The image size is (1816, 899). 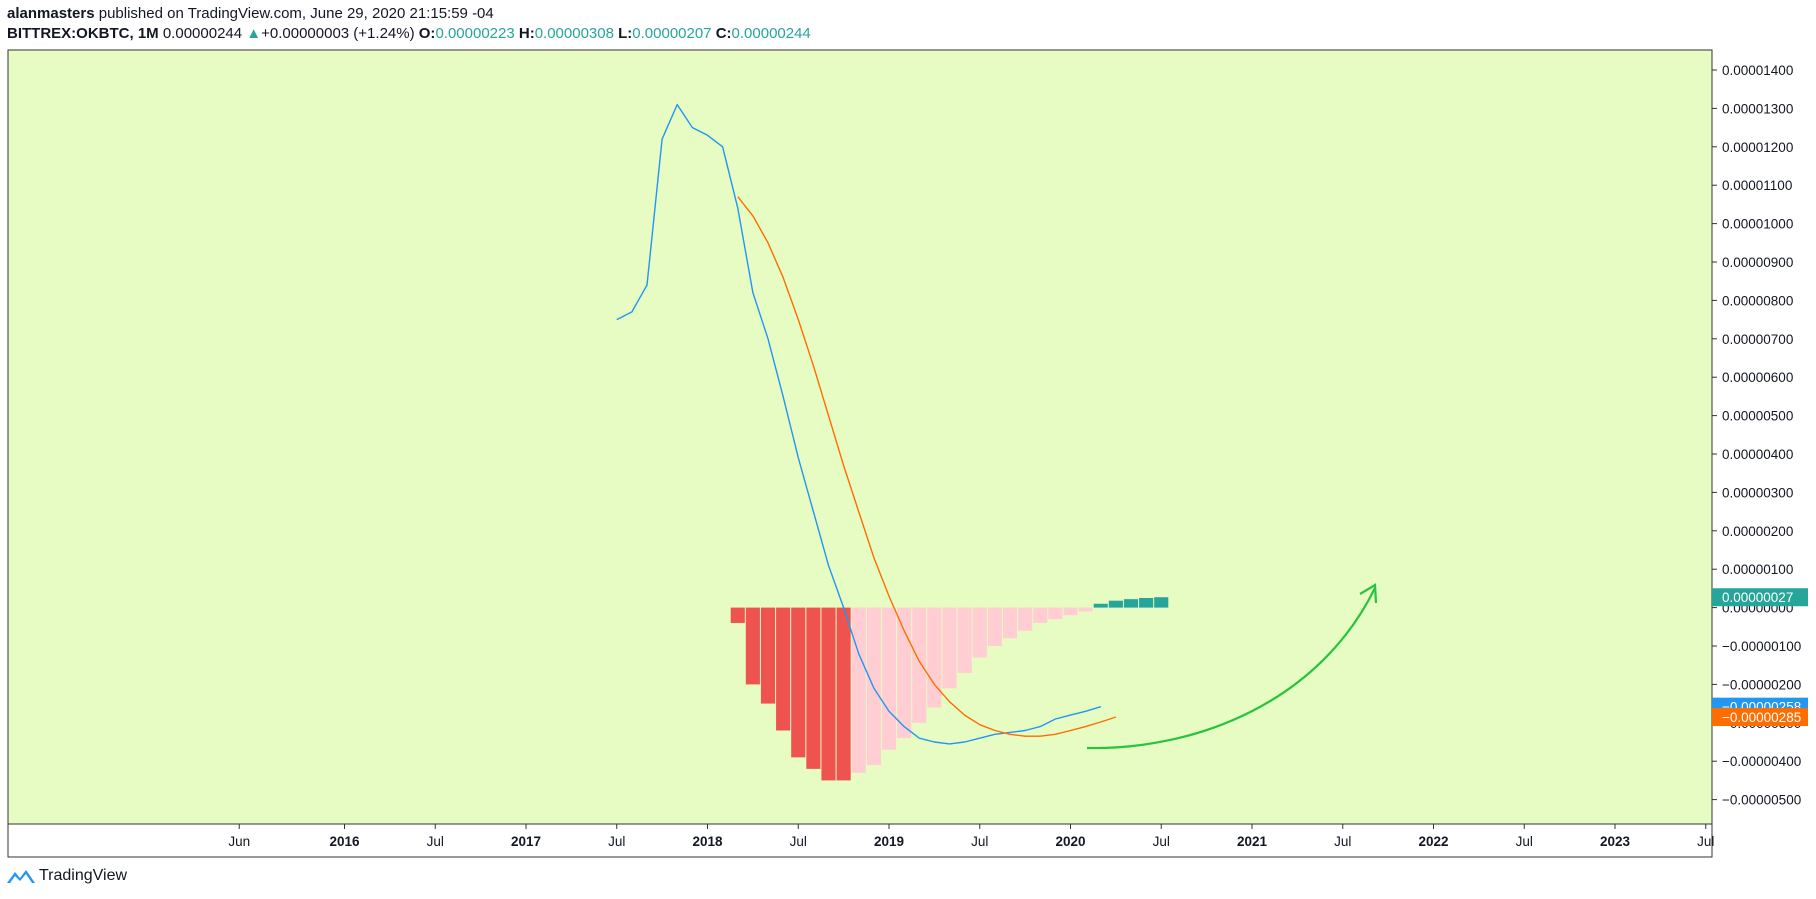 I want to click on close-value: 0.00000244, so click(x=771, y=33).